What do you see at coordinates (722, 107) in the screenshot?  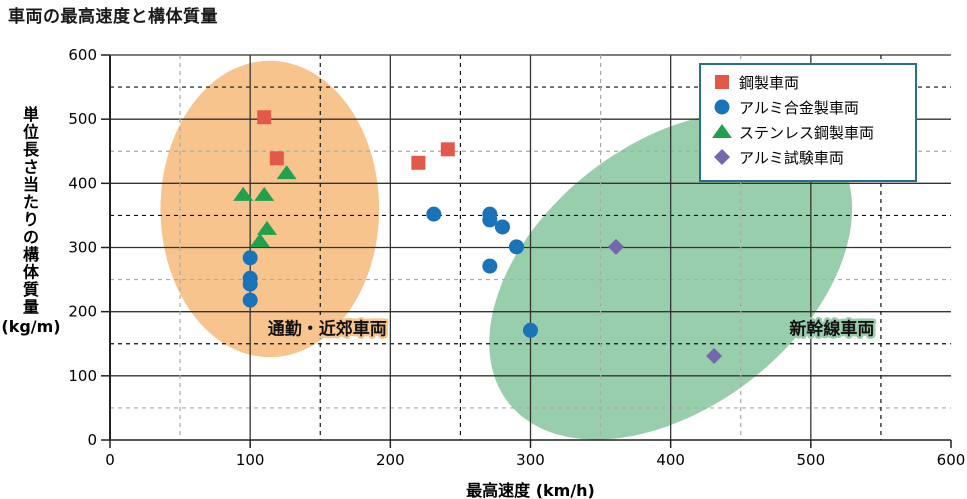 I see `legend-marker-circle` at bounding box center [722, 107].